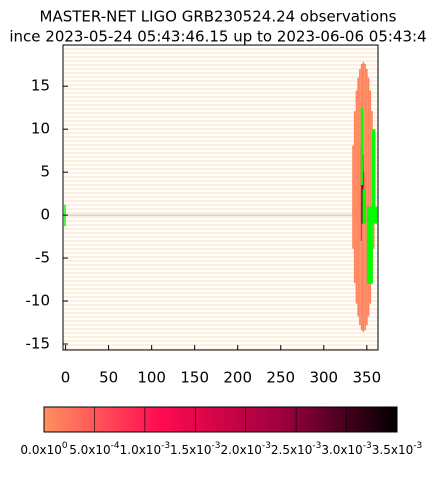 This screenshot has width=440, height=480. I want to click on y-tick-label: -15, so click(38, 343).